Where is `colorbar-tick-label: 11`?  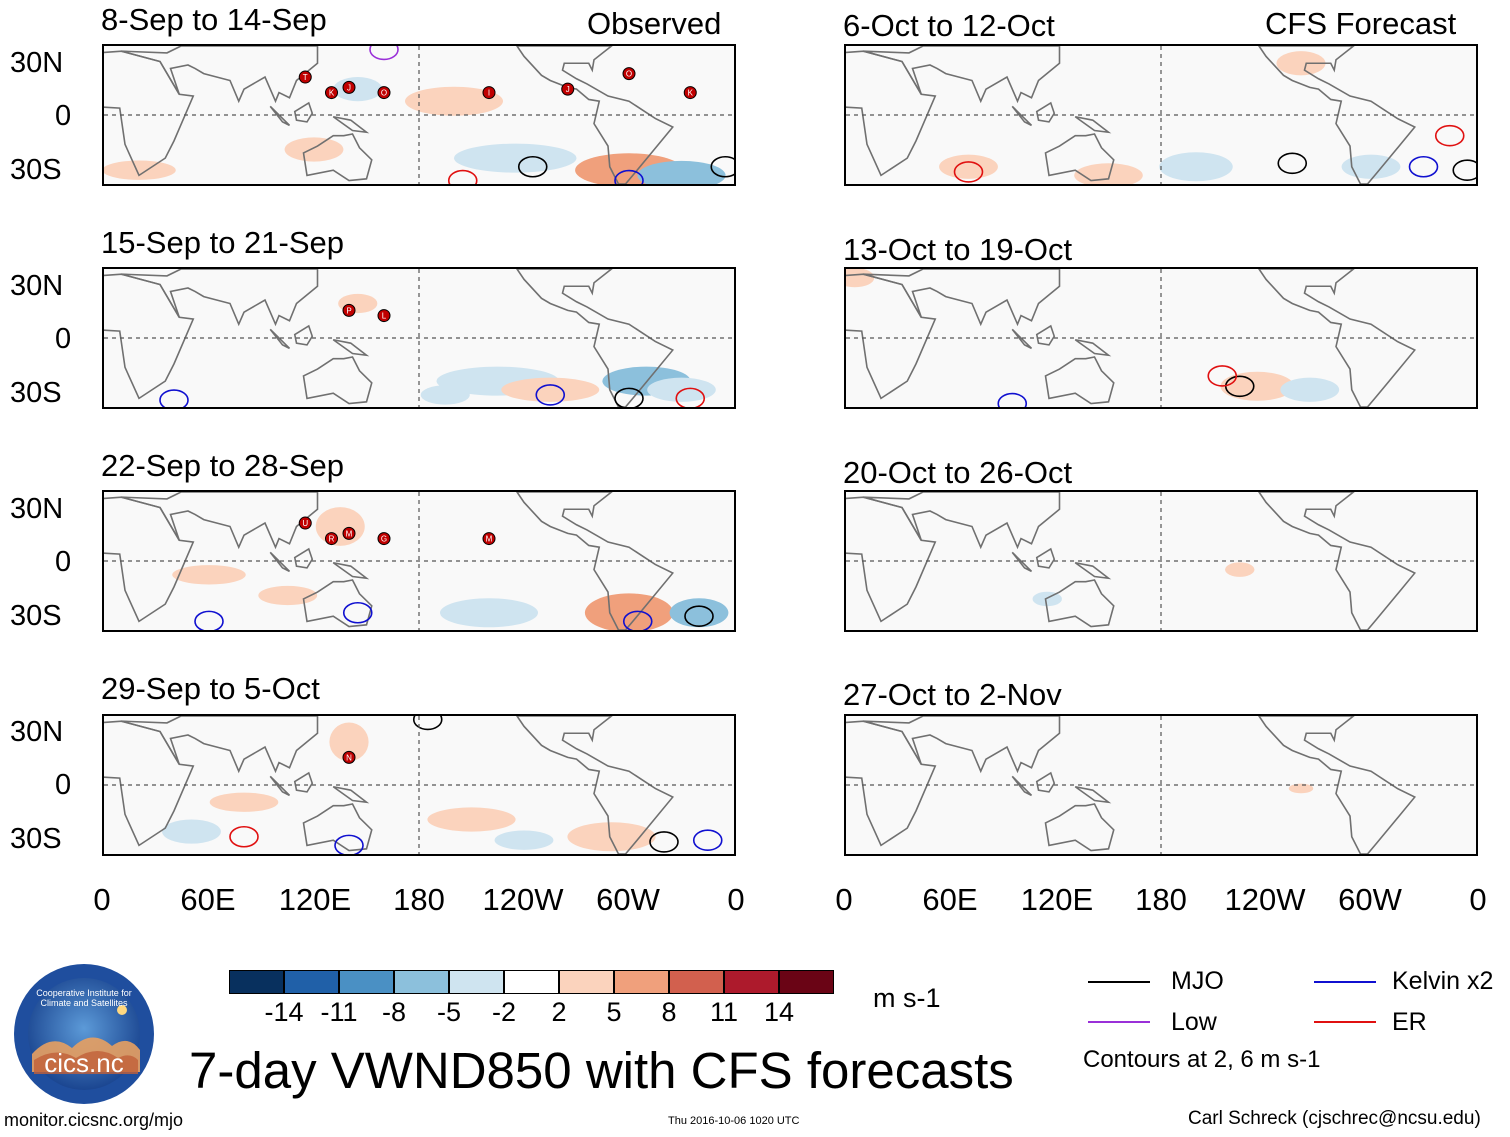 colorbar-tick-label: 11 is located at coordinates (724, 1012).